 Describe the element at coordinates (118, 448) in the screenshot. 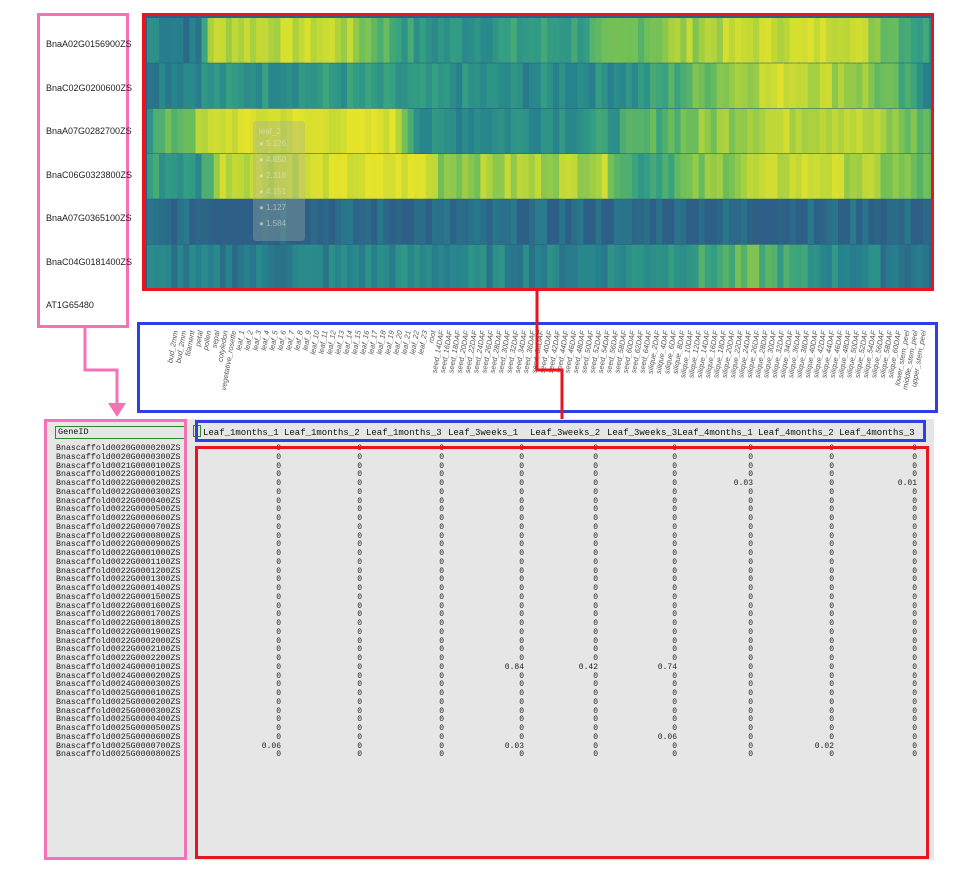

I see `gene-id-cell: Bnascaffold0020G0000200ZS` at that location.